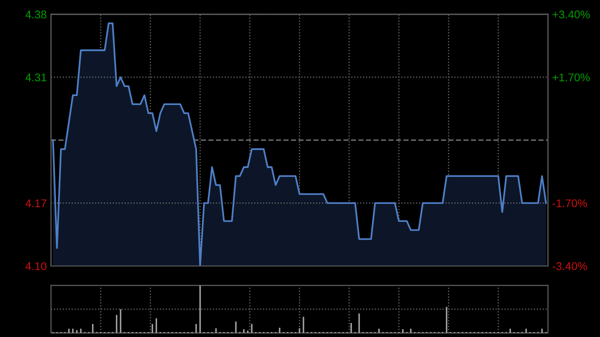 The width and height of the screenshot is (600, 337). What do you see at coordinates (569, 266) in the screenshot?
I see `y2-tick-label: -3.40%` at bounding box center [569, 266].